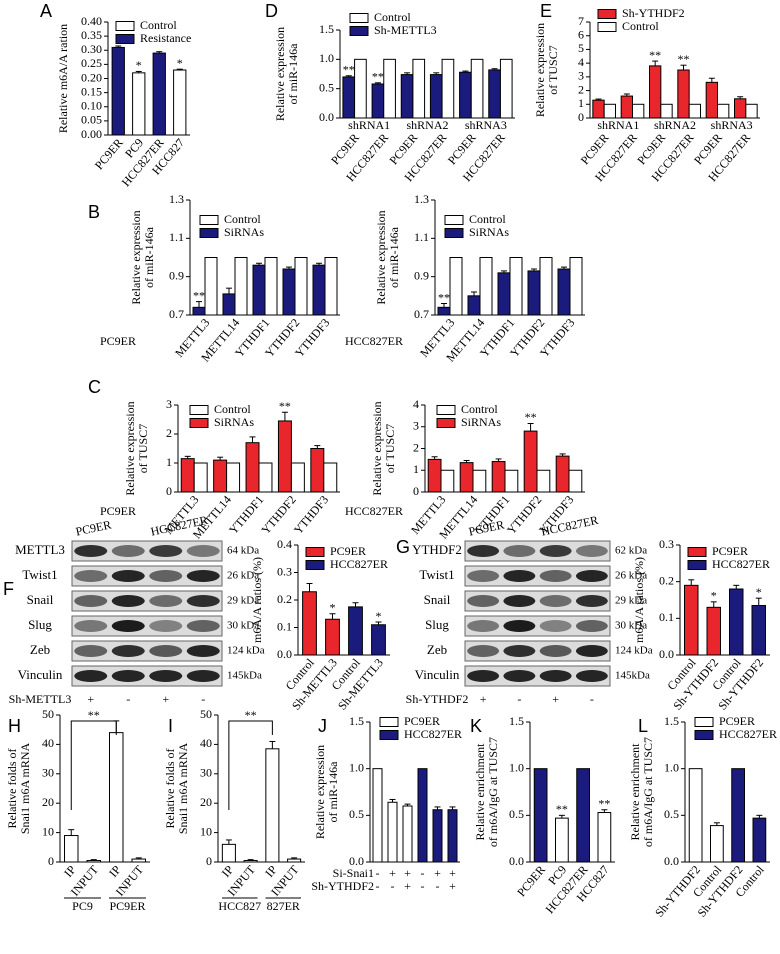 The height and width of the screenshot is (954, 780). I want to click on y-tick-label: 20, so click(48, 802).